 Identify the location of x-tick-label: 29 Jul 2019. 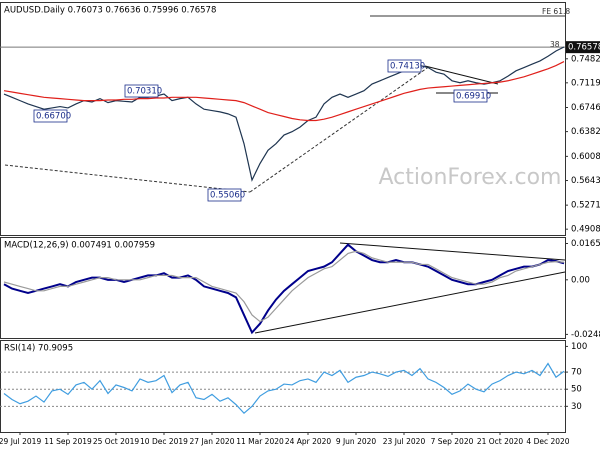
(20, 441).